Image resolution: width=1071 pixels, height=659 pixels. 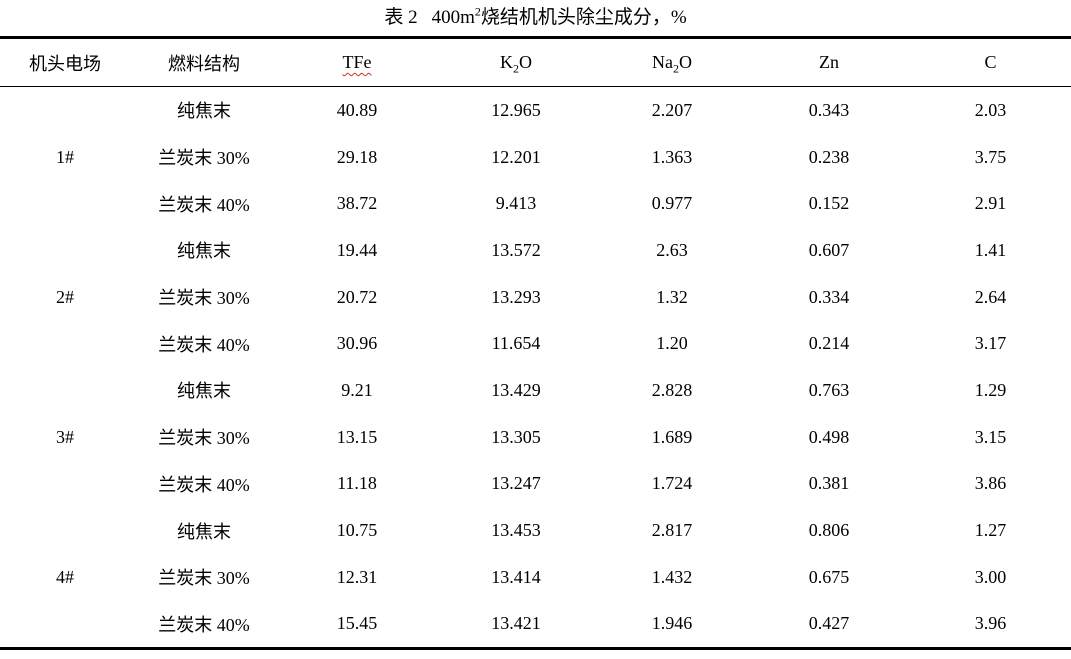 I want to click on value-cell: 1.27, so click(x=990, y=530).